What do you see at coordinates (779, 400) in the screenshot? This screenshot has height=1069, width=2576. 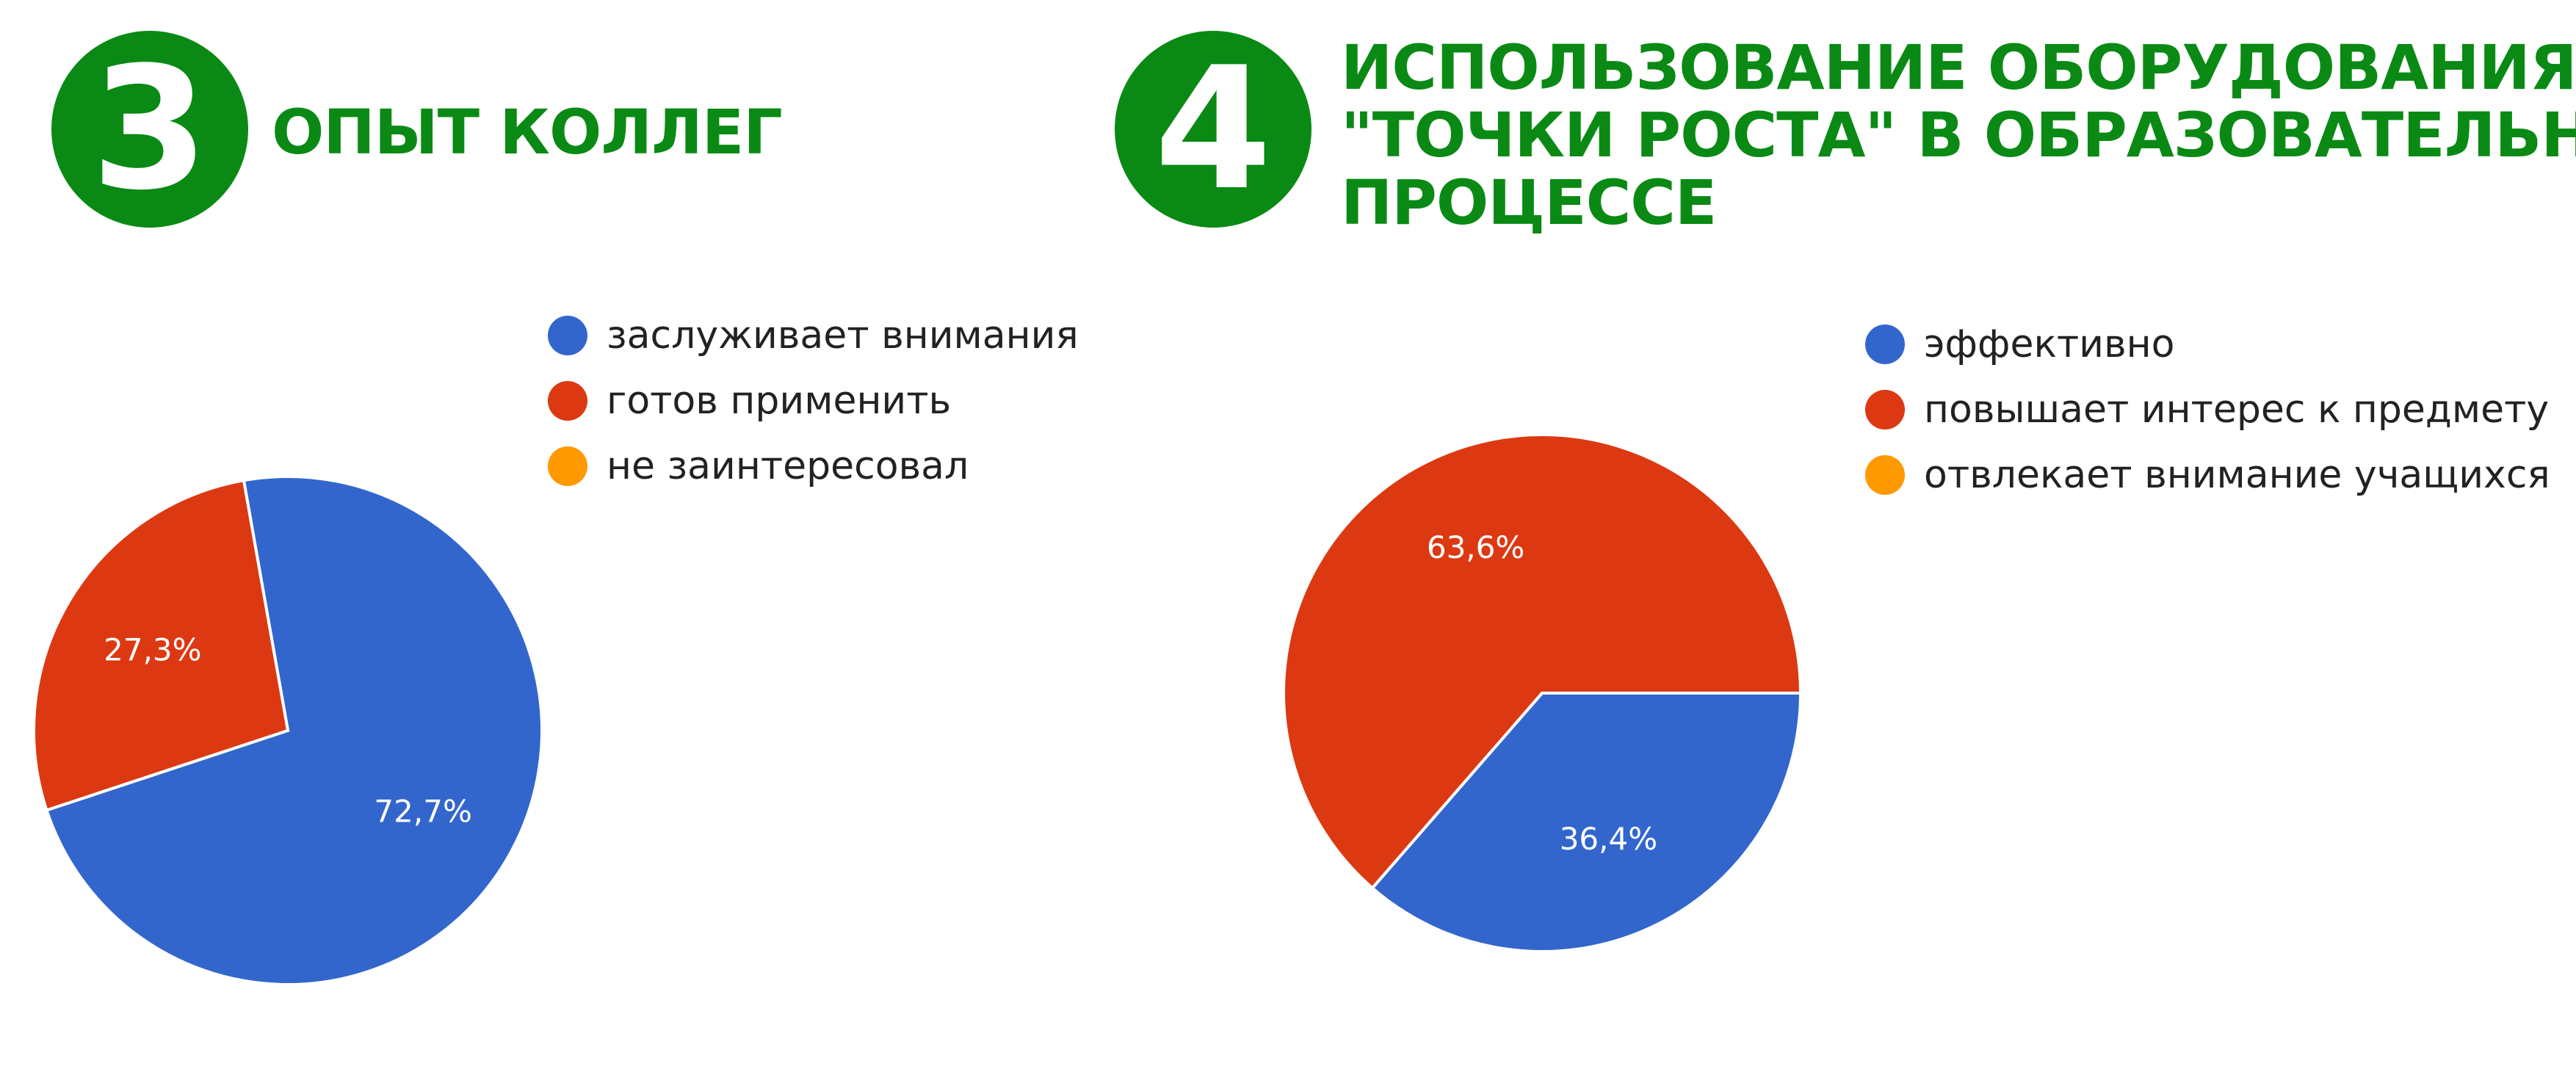 I see `legend-label: готов применить` at bounding box center [779, 400].